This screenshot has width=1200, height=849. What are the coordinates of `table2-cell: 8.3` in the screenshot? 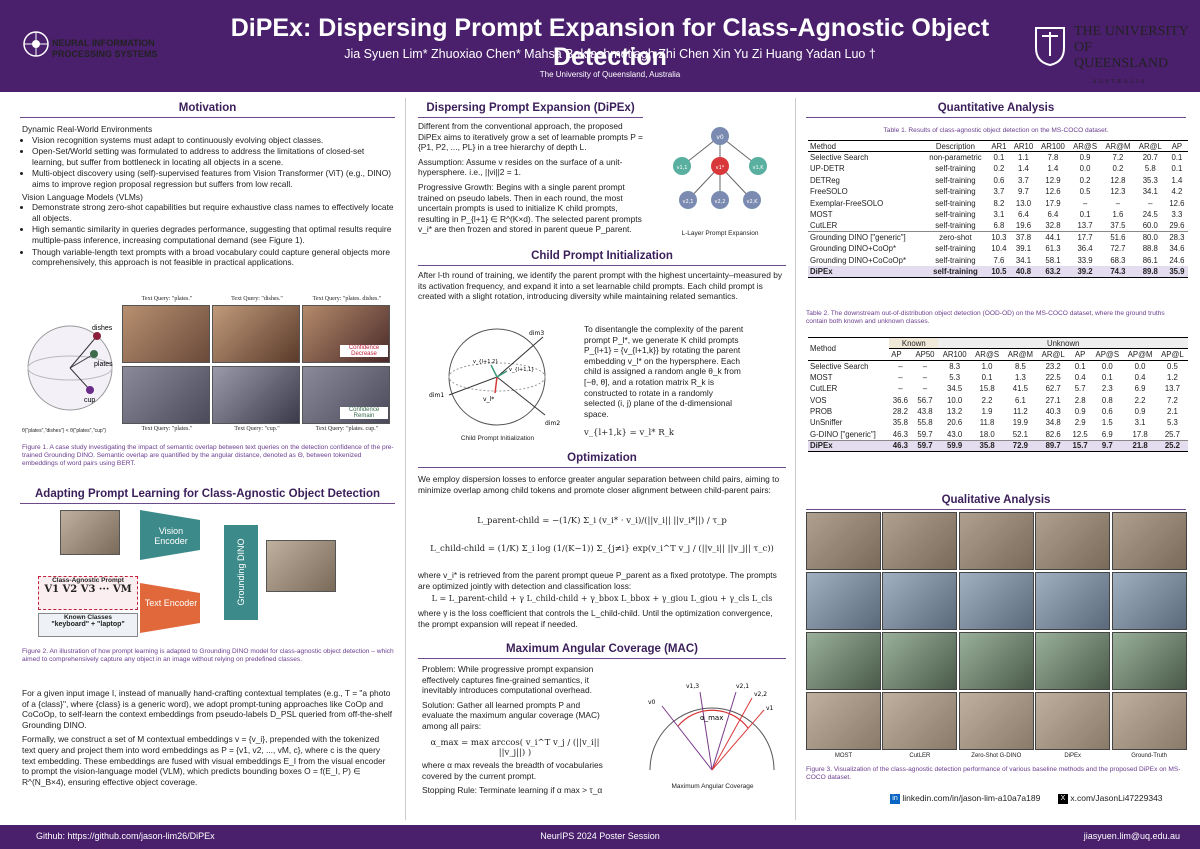 It's located at (955, 366).